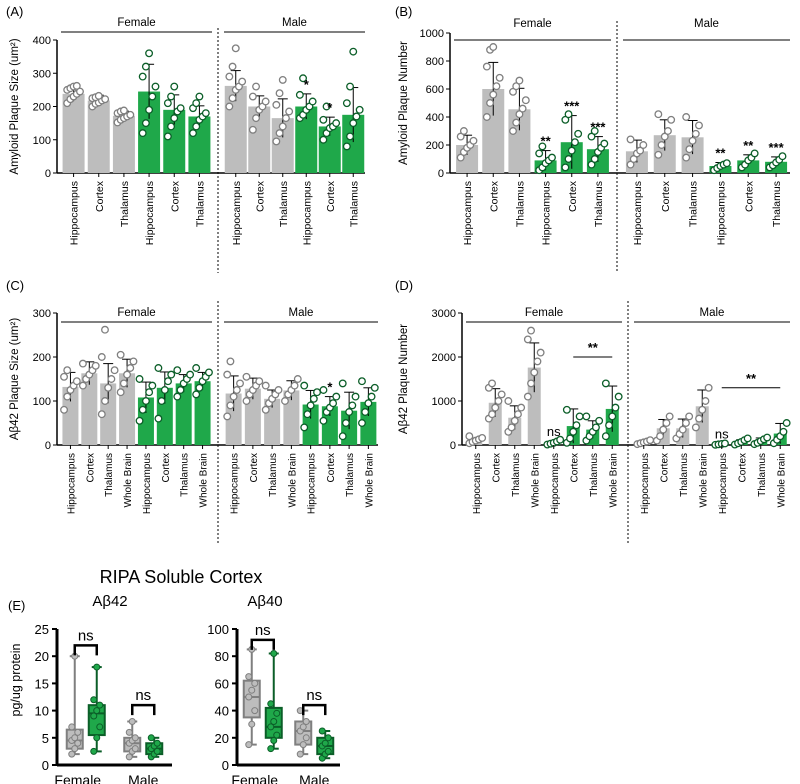 The height and width of the screenshot is (784, 800). I want to click on bracket-label: ns, so click(263, 630).